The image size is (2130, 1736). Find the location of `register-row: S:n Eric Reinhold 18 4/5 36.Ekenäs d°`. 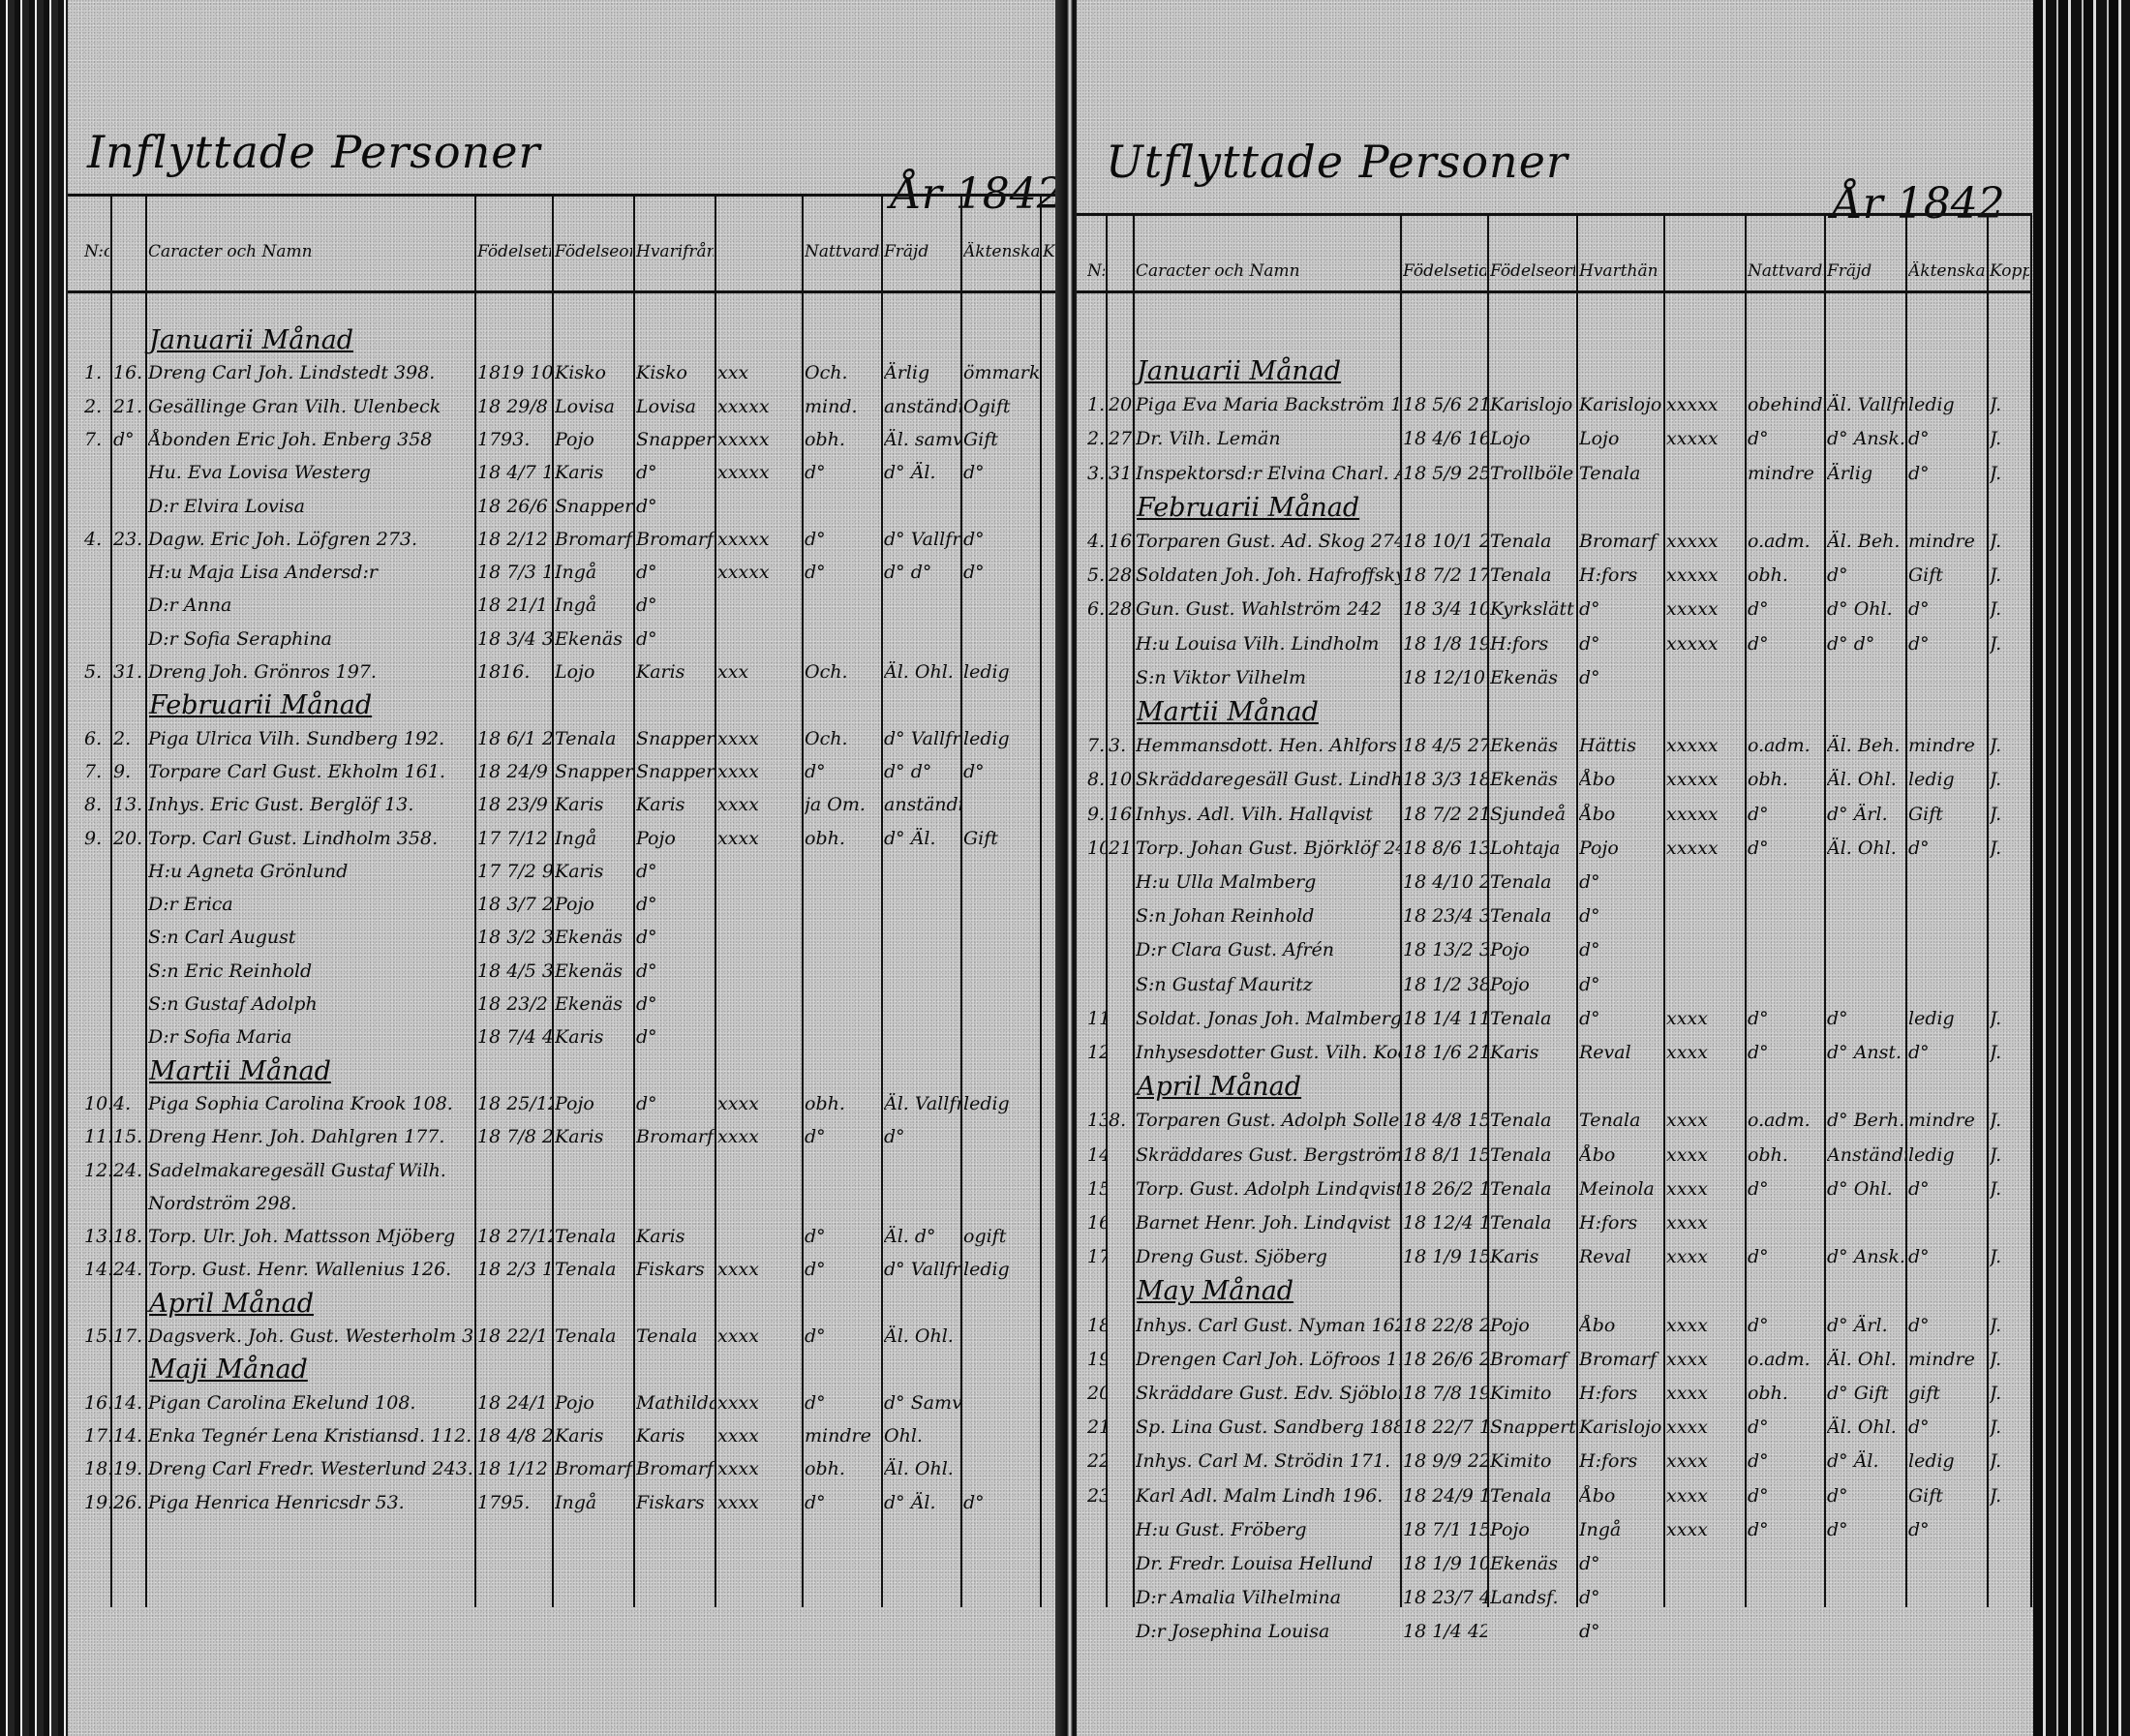

register-row: S:n Eric Reinhold 18 4/5 36.Ekenäs d° is located at coordinates (566, 976).